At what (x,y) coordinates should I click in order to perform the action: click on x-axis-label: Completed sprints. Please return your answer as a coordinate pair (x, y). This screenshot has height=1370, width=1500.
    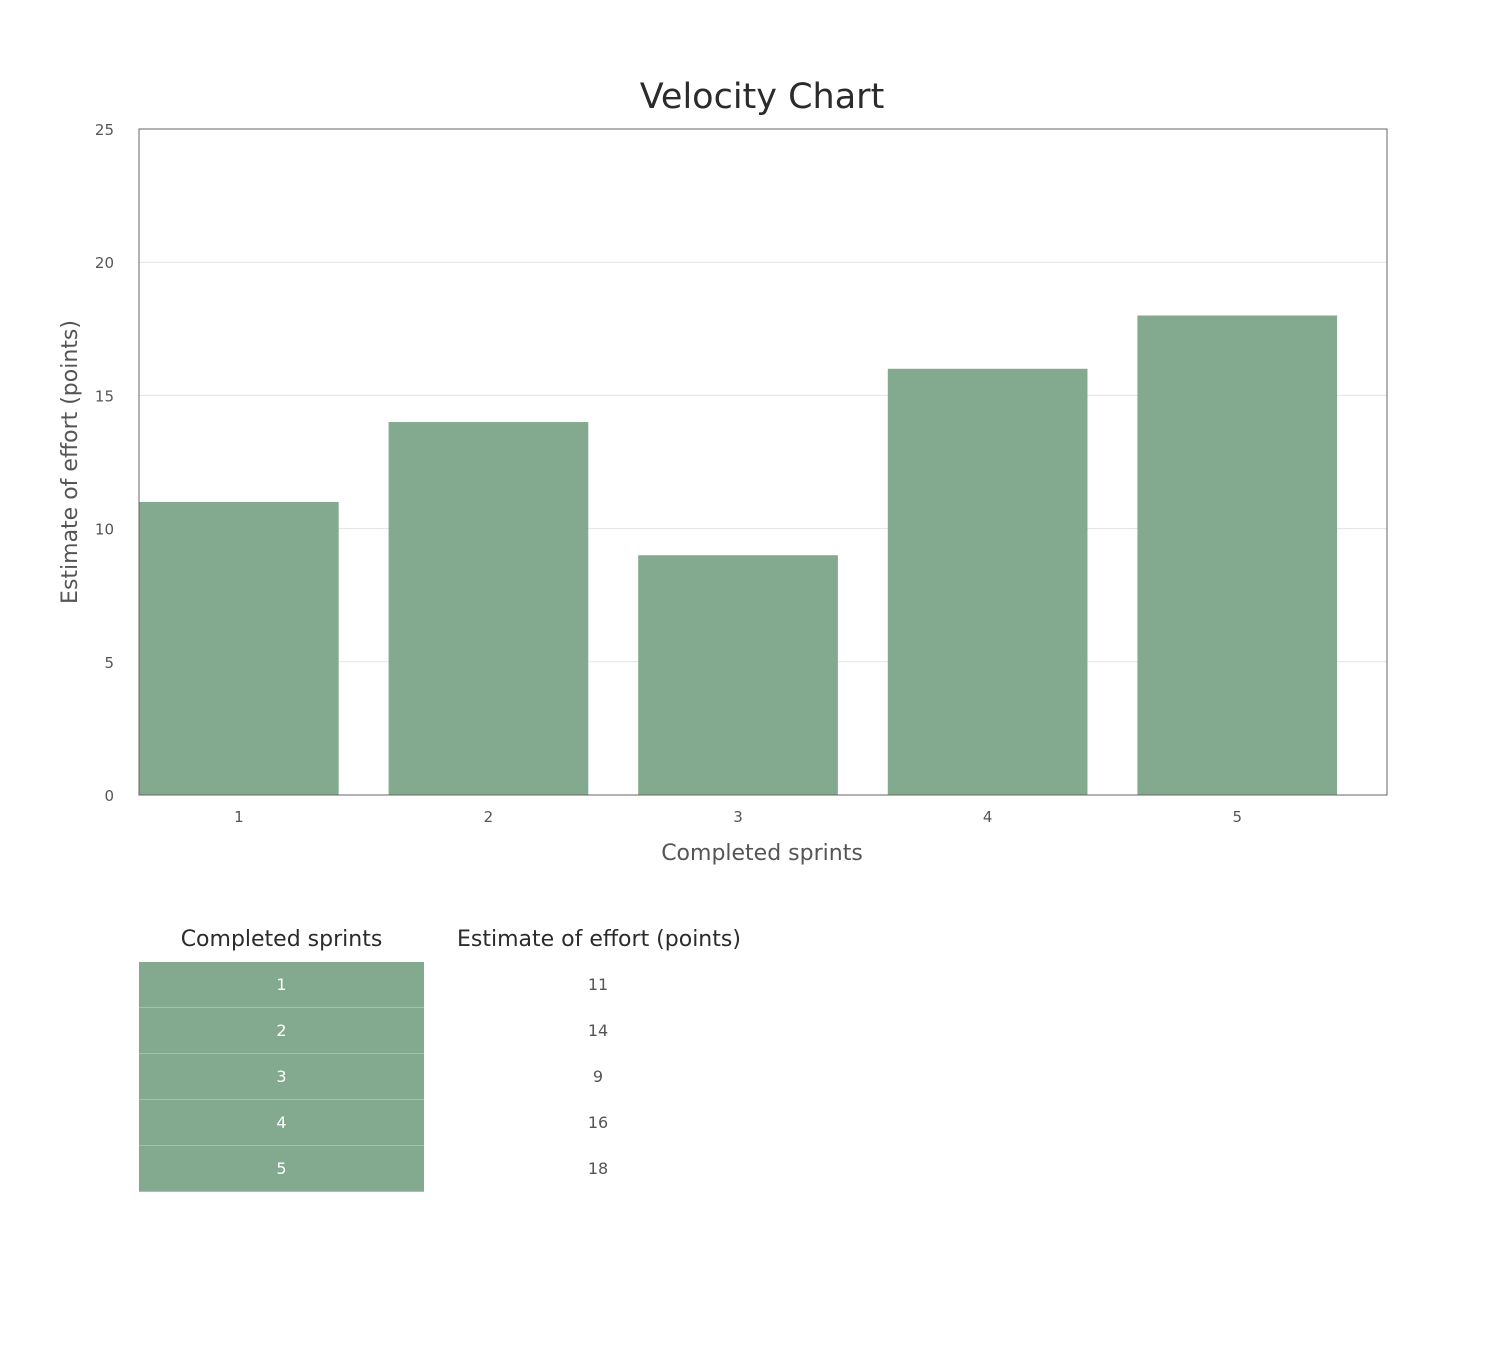
    Looking at the image, I should click on (762, 853).